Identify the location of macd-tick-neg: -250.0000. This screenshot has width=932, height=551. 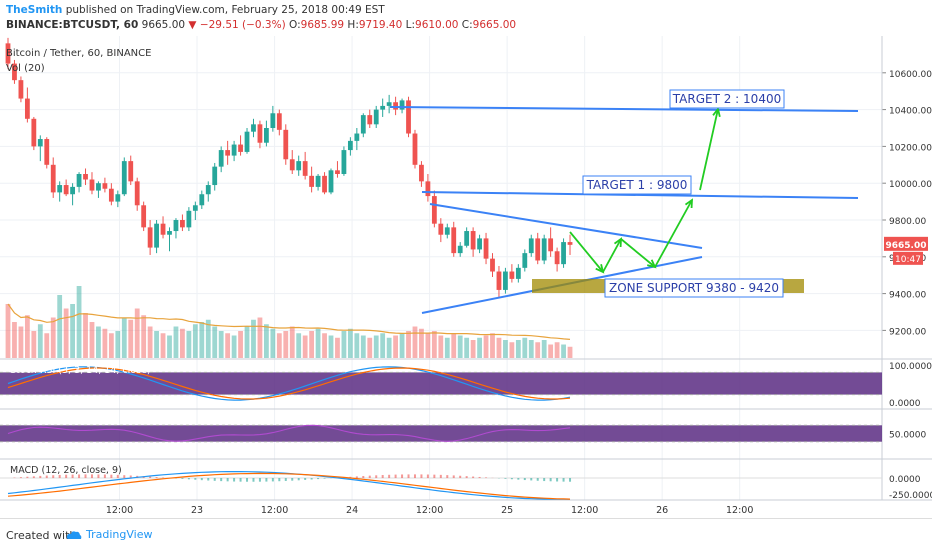
(910, 496).